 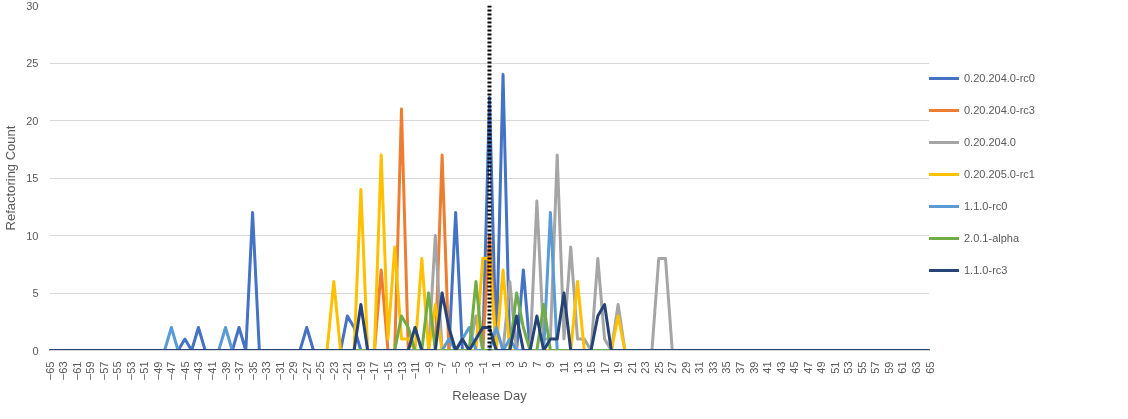 I want to click on x-tick-label: −17, so click(x=374, y=371).